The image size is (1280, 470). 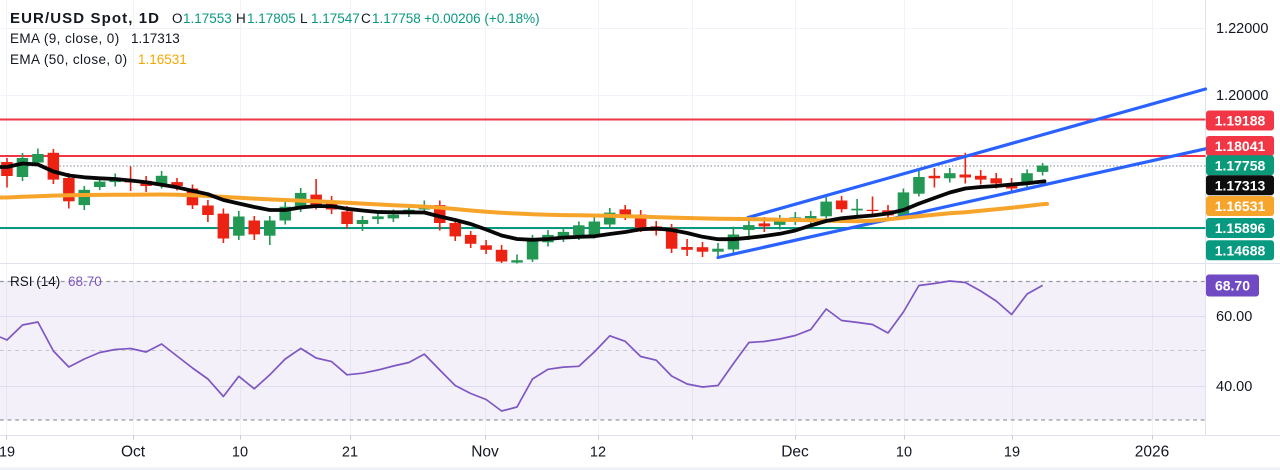 I want to click on svg-text: EUR/USD Spot, 1D, so click(x=85, y=18).